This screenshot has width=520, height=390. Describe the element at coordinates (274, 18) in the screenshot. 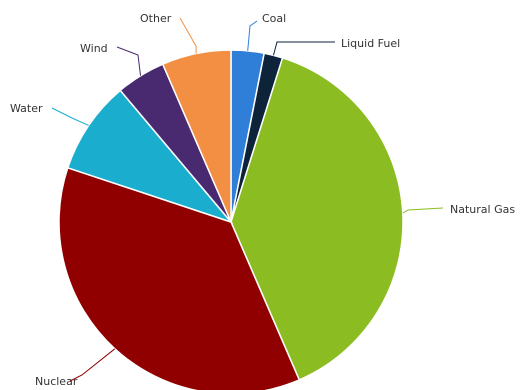

I see `label-coal: Coal` at that location.